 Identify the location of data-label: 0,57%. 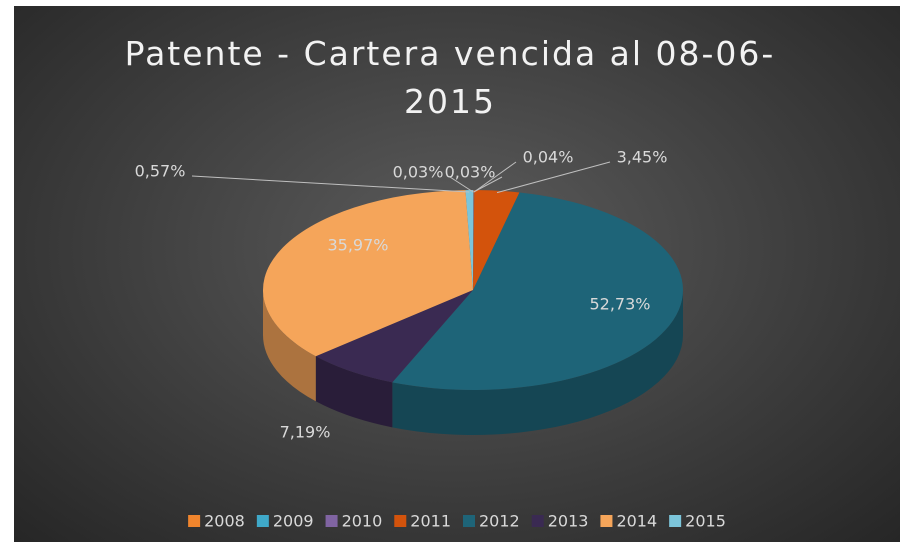
(160, 171).